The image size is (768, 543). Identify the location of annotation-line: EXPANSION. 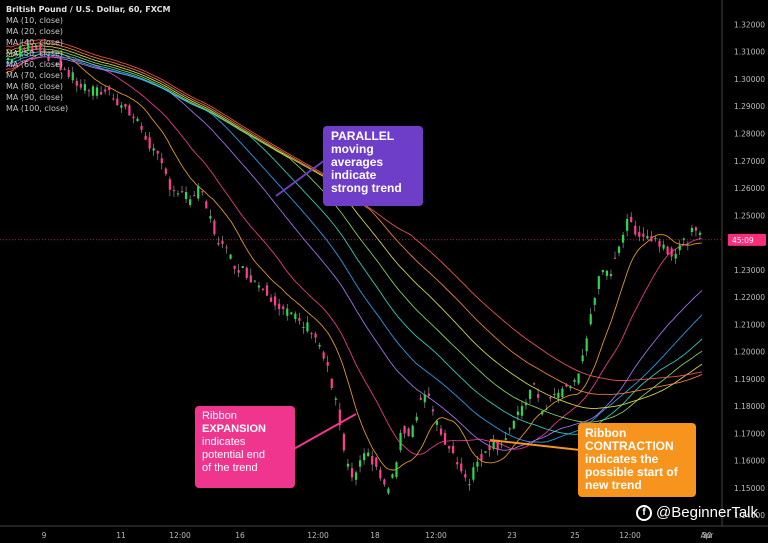
(234, 429).